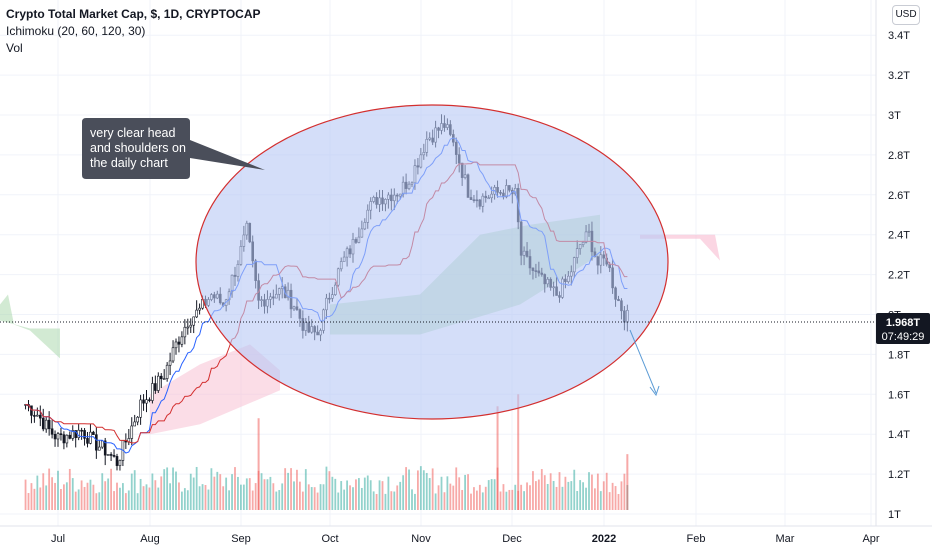 The width and height of the screenshot is (932, 550). Describe the element at coordinates (76, 31) in the screenshot. I see `indicator-label: Ichimoku (20, 60, 120, 30)` at that location.